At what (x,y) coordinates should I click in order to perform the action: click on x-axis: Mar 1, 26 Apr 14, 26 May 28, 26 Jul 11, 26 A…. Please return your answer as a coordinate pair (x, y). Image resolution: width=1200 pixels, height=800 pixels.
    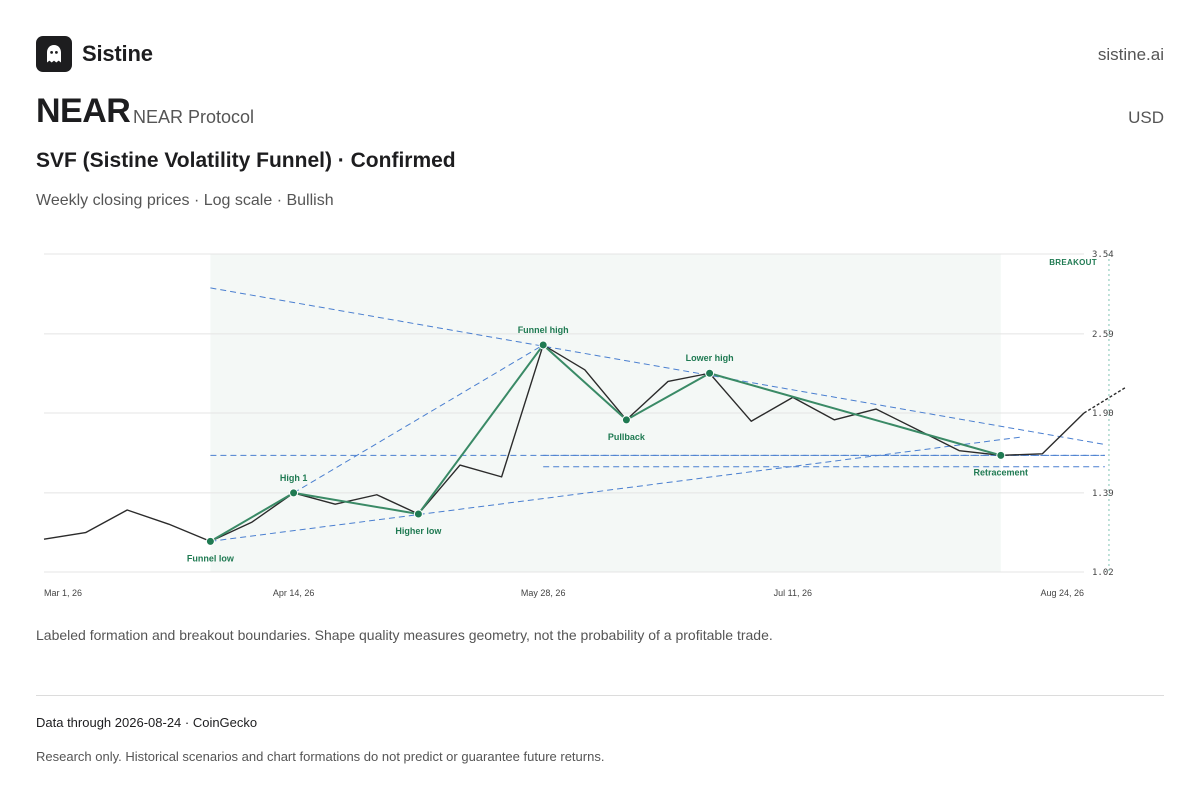
    Looking at the image, I should click on (564, 593).